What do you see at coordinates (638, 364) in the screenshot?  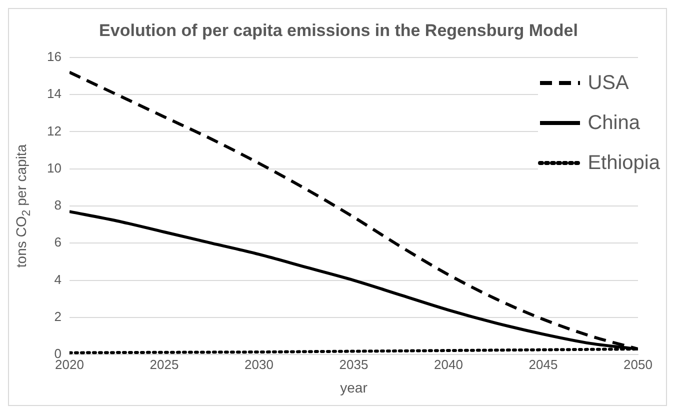 I see `x-tick-label: 2050` at bounding box center [638, 364].